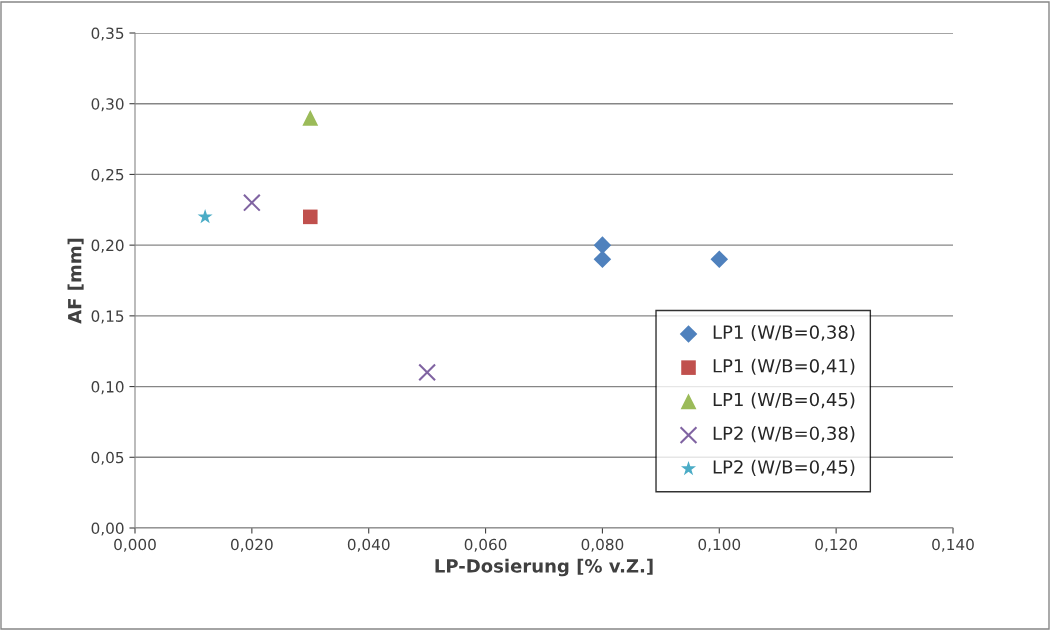 The image size is (1051, 630). What do you see at coordinates (107, 529) in the screenshot?
I see `y-tick-label: 0,00` at bounding box center [107, 529].